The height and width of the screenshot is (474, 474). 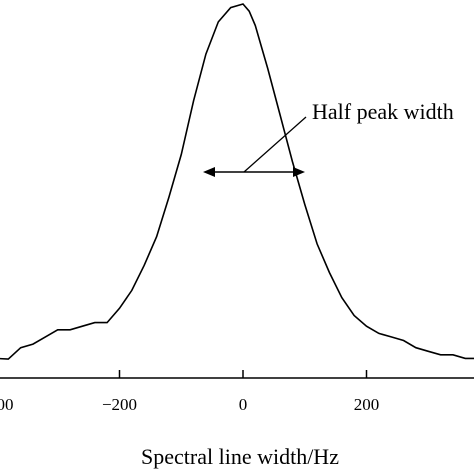 I want to click on annotation-leader, so click(x=275, y=144).